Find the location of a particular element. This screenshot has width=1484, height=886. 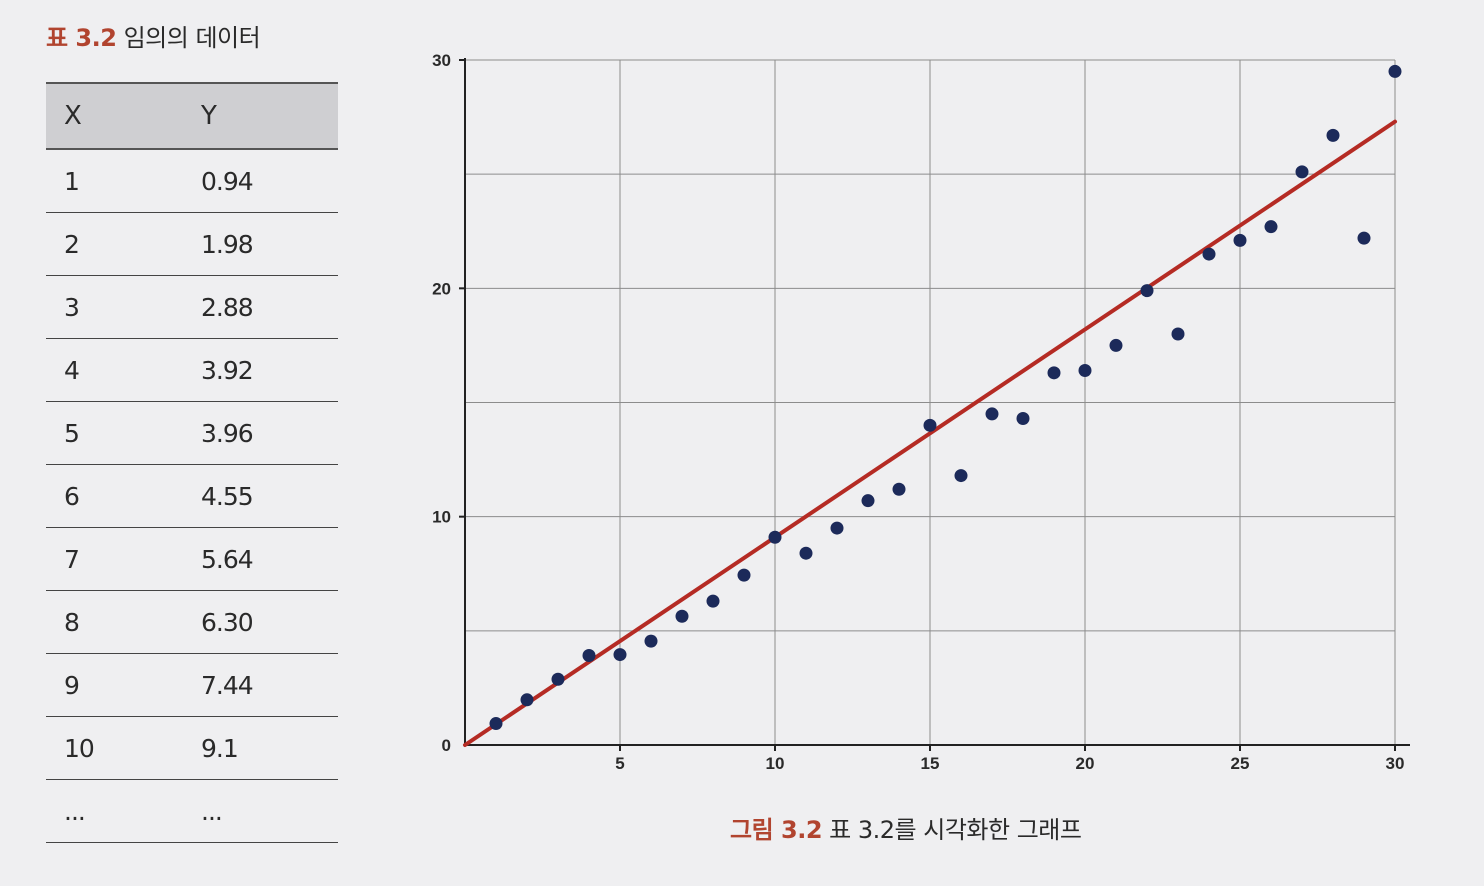

table-caption: 표 3.2 임의의 데이터 is located at coordinates (153, 35).